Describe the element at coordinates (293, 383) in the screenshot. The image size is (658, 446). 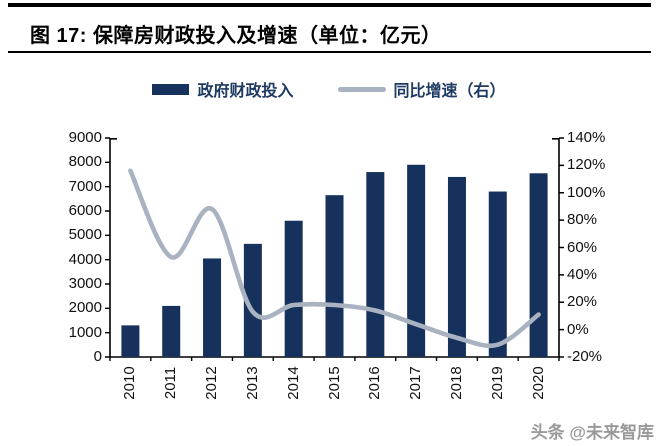
I see `x-axis-tick-label: 2014` at that location.